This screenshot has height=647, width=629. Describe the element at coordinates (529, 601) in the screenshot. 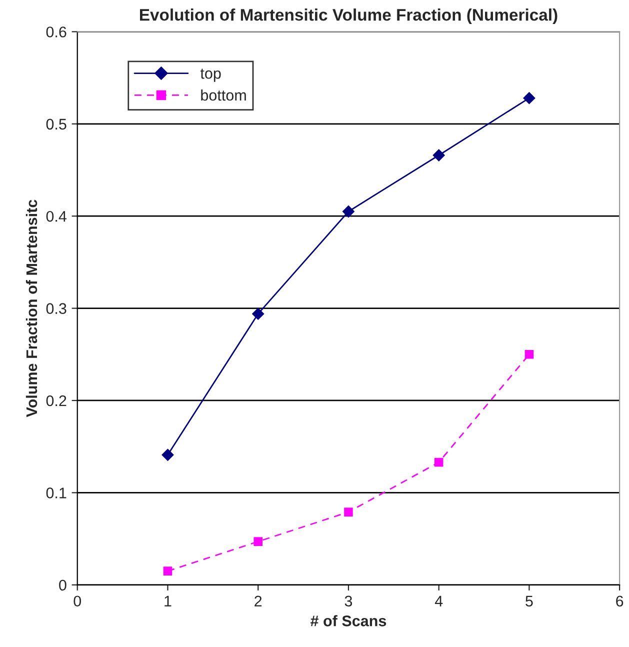

I see `x-tick-label: 5` at that location.